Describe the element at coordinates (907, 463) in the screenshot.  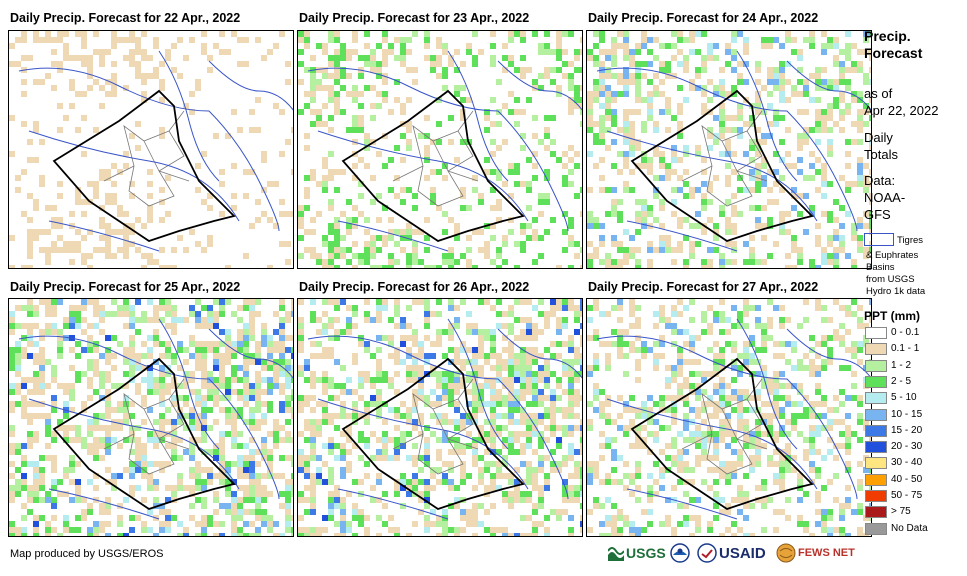
I see `ppt-swatch-label: 30 - 40` at that location.